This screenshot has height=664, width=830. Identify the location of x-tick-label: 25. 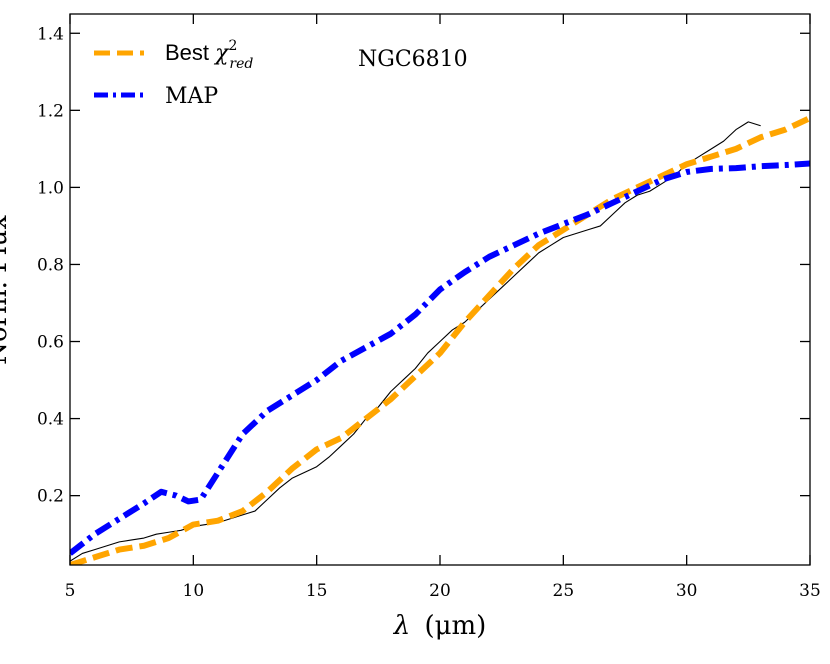
(564, 591).